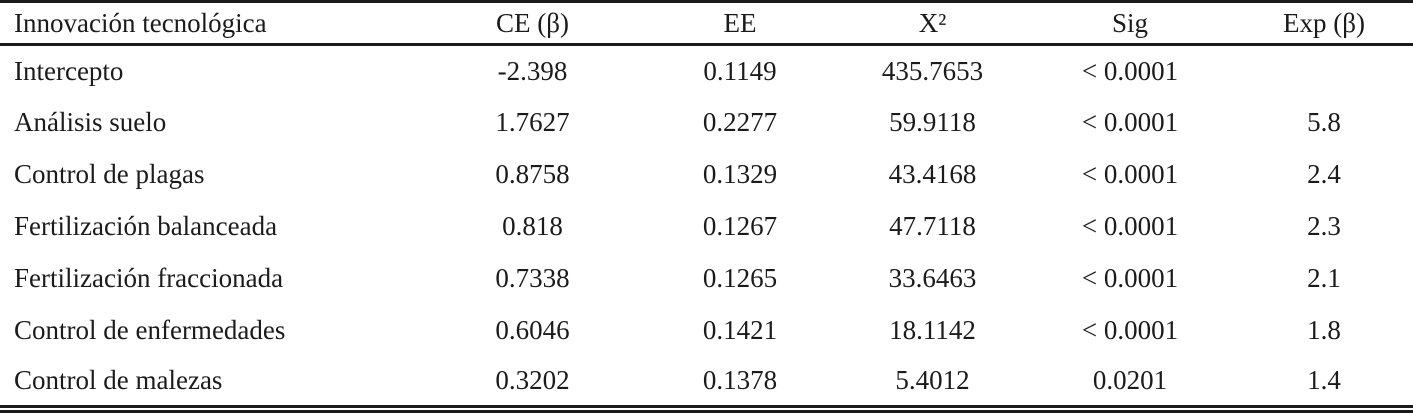 This screenshot has height=417, width=1413. I want to click on cell-x2: 18.1142, so click(932, 330).